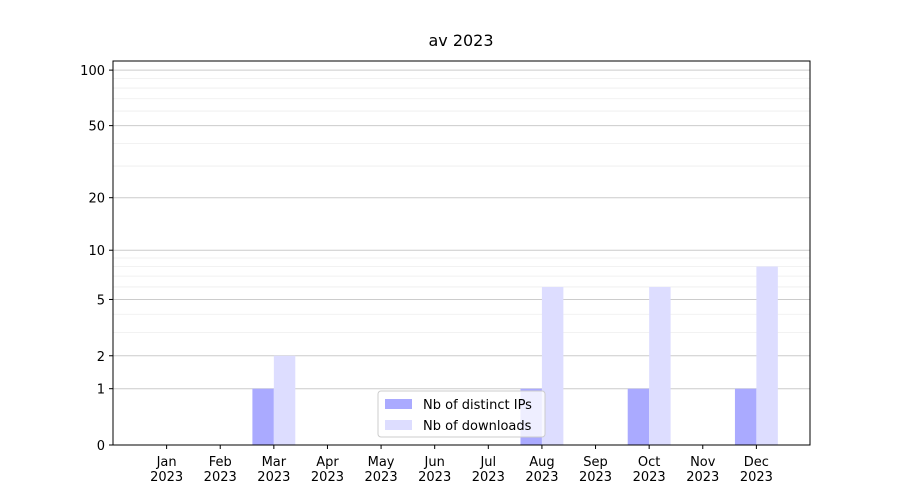 This screenshot has width=900, height=504. What do you see at coordinates (166, 470) in the screenshot?
I see `x-tick-label: Jan 2023` at bounding box center [166, 470].